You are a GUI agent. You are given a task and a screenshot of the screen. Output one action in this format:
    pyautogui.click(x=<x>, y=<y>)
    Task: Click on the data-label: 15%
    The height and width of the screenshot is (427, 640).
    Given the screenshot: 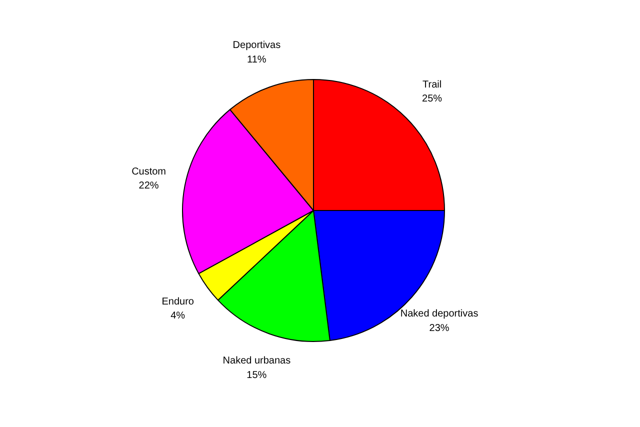 What is the action you would take?
    pyautogui.click(x=256, y=375)
    